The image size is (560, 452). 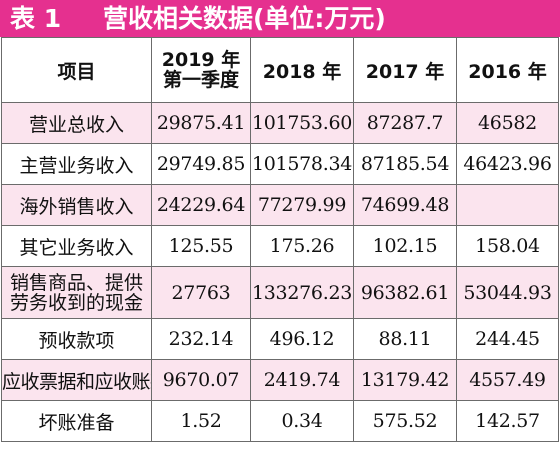 What do you see at coordinates (507, 205) in the screenshot?
I see `cell-2016` at bounding box center [507, 205].